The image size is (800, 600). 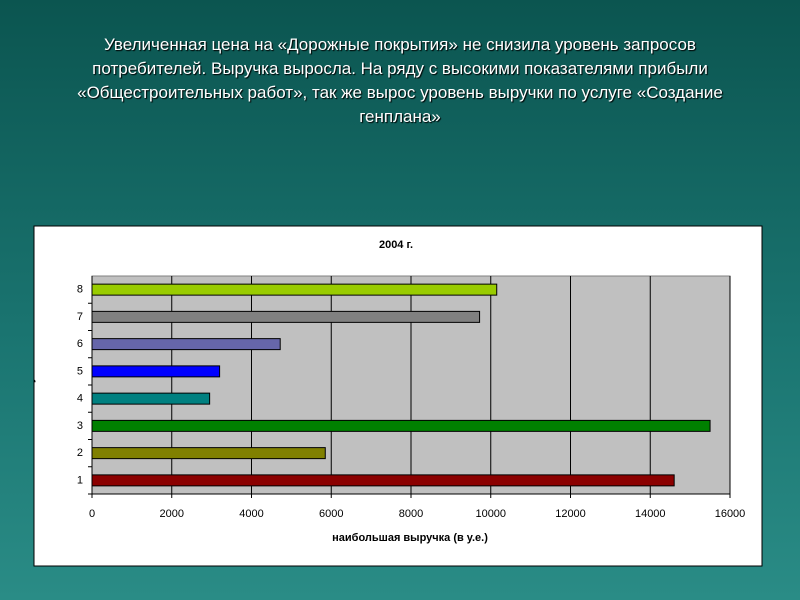 What do you see at coordinates (251, 514) in the screenshot?
I see `x-tick-label: 4000` at bounding box center [251, 514].